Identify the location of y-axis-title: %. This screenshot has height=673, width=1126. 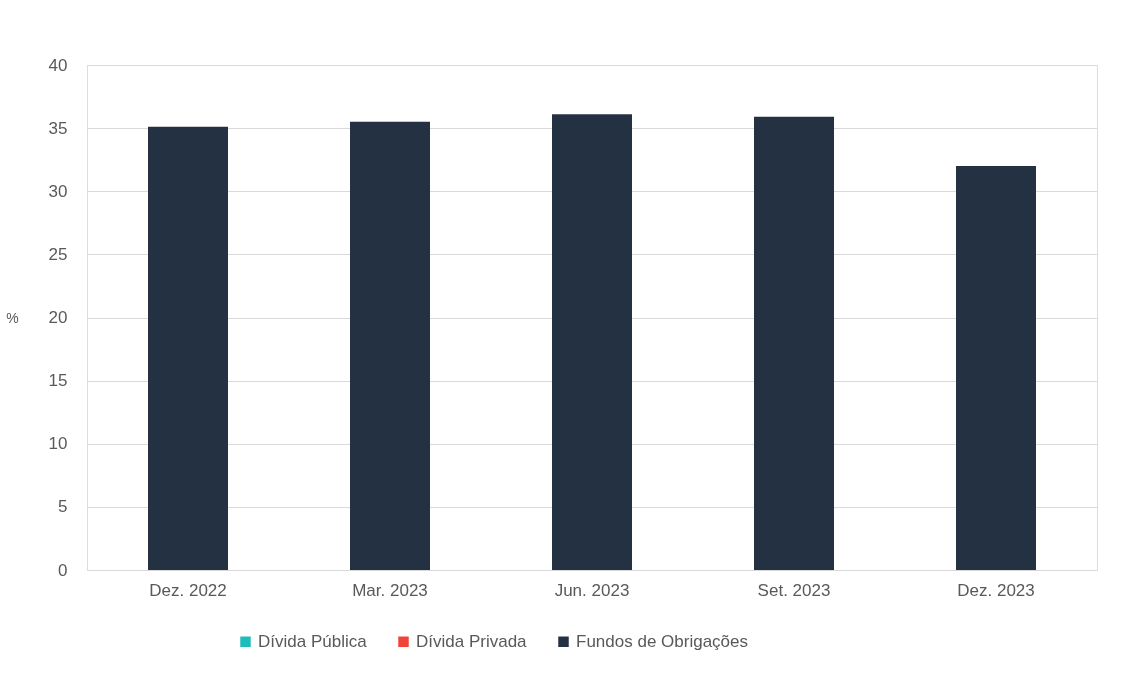
(12, 317).